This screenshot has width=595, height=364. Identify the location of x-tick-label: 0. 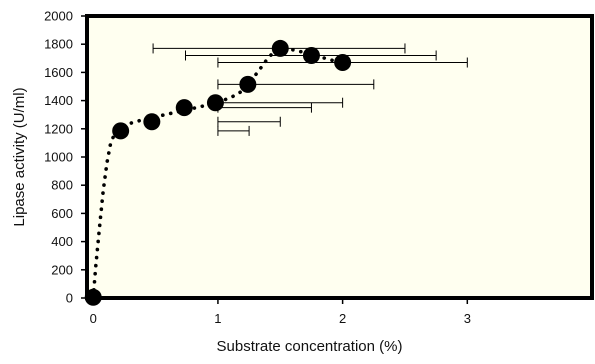
(93, 318).